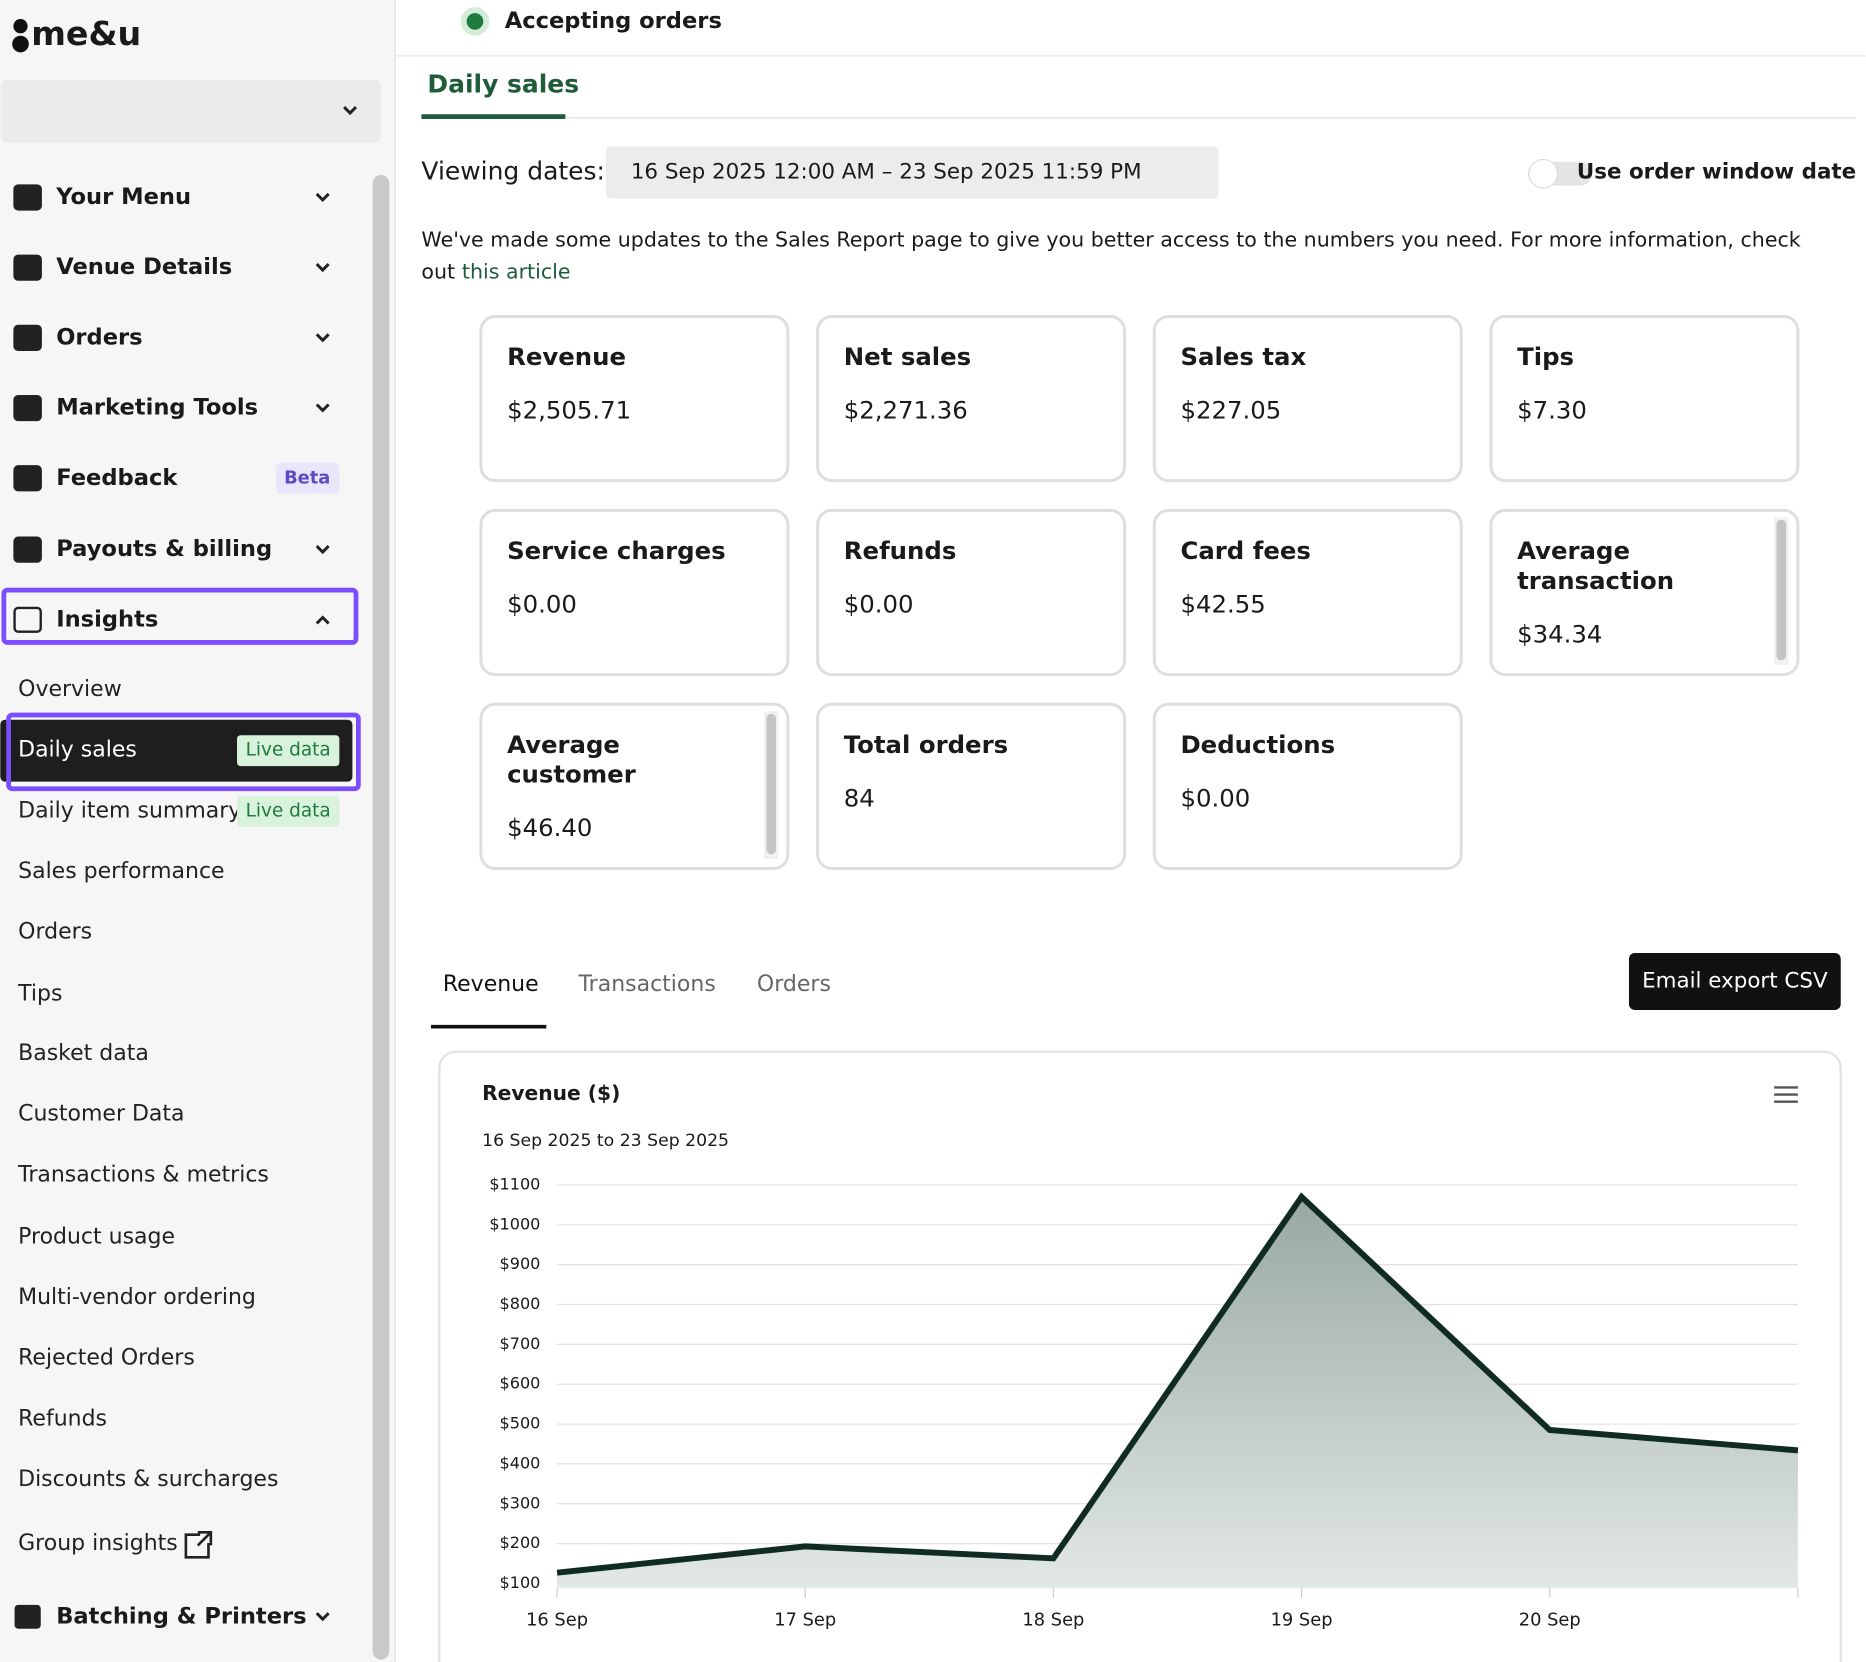 The image size is (1866, 1662). I want to click on submenu-item: Daily sales, so click(77, 750).